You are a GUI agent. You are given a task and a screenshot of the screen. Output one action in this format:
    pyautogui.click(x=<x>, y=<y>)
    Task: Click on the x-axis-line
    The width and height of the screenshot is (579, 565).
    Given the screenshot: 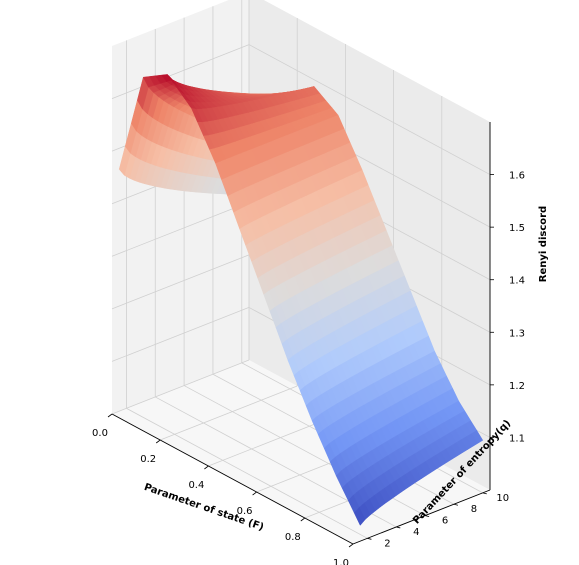 What is the action you would take?
    pyautogui.click(x=232, y=479)
    